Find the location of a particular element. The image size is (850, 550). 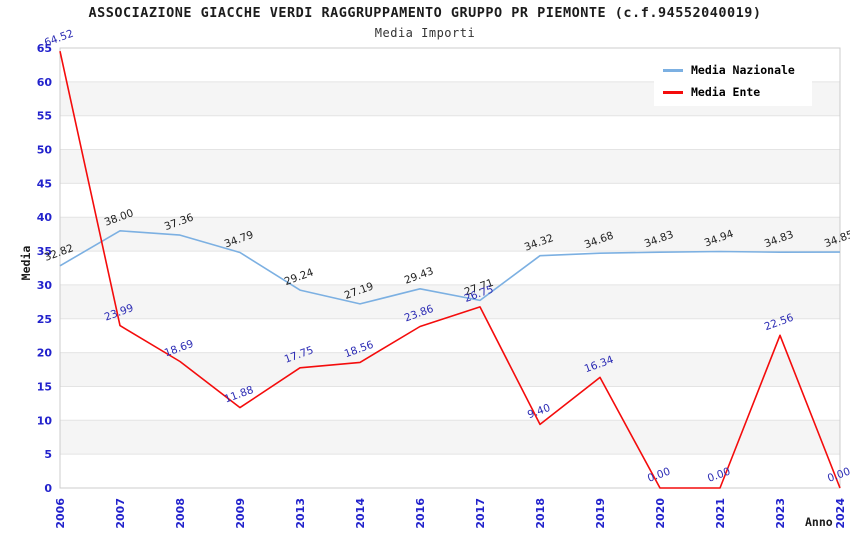

y-tick-label: 15 is located at coordinates (44, 386).